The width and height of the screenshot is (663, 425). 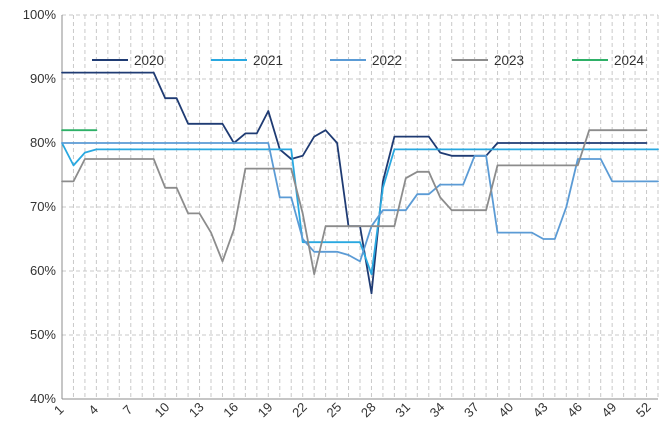 I want to click on x-tick-label: 37, so click(x=471, y=409).